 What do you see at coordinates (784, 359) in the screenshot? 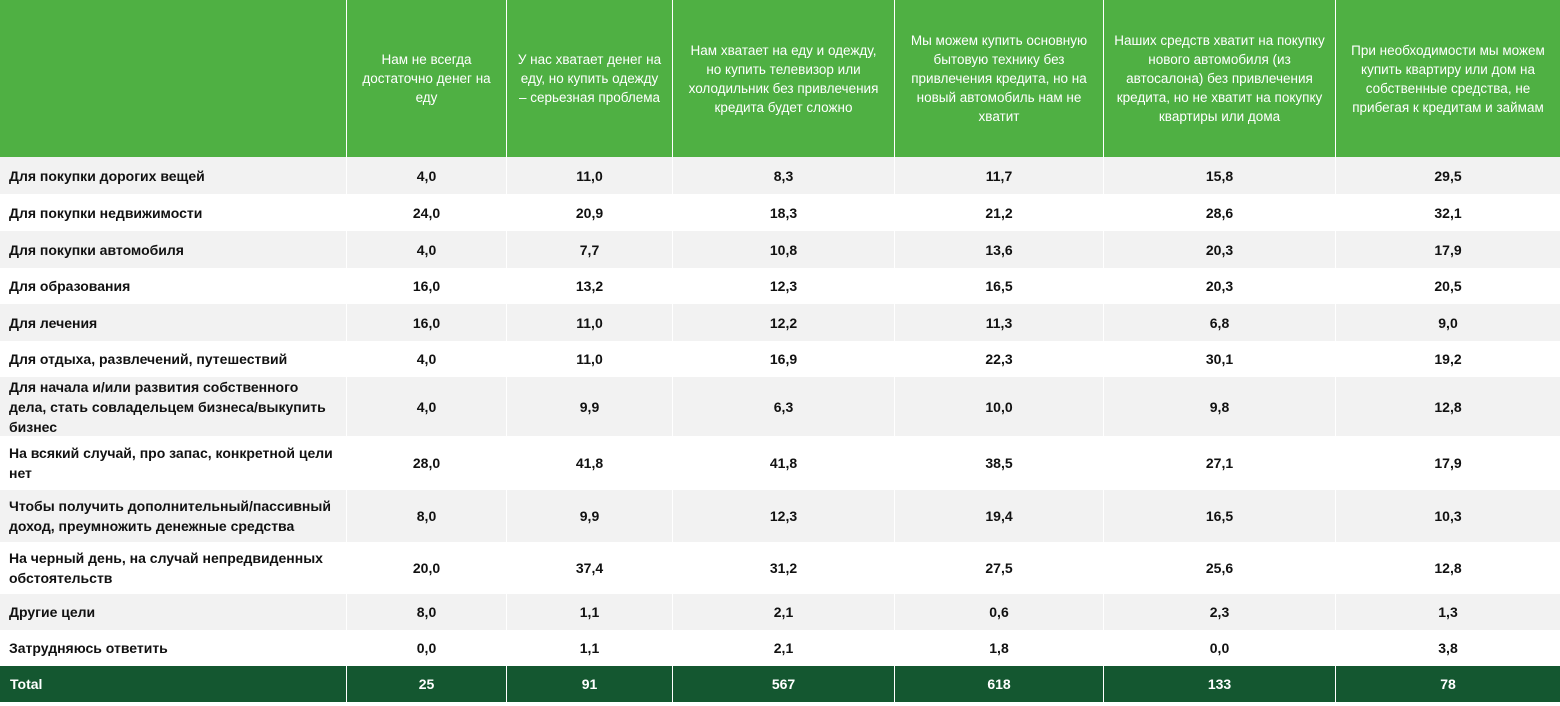
I see `table-cell: 16,9` at bounding box center [784, 359].